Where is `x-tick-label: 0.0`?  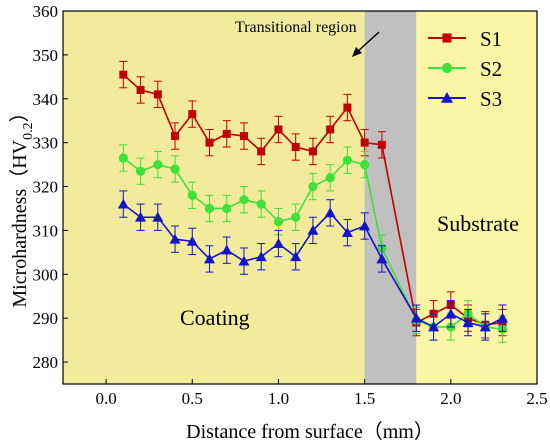 x-tick-label: 0.0 is located at coordinates (105, 398).